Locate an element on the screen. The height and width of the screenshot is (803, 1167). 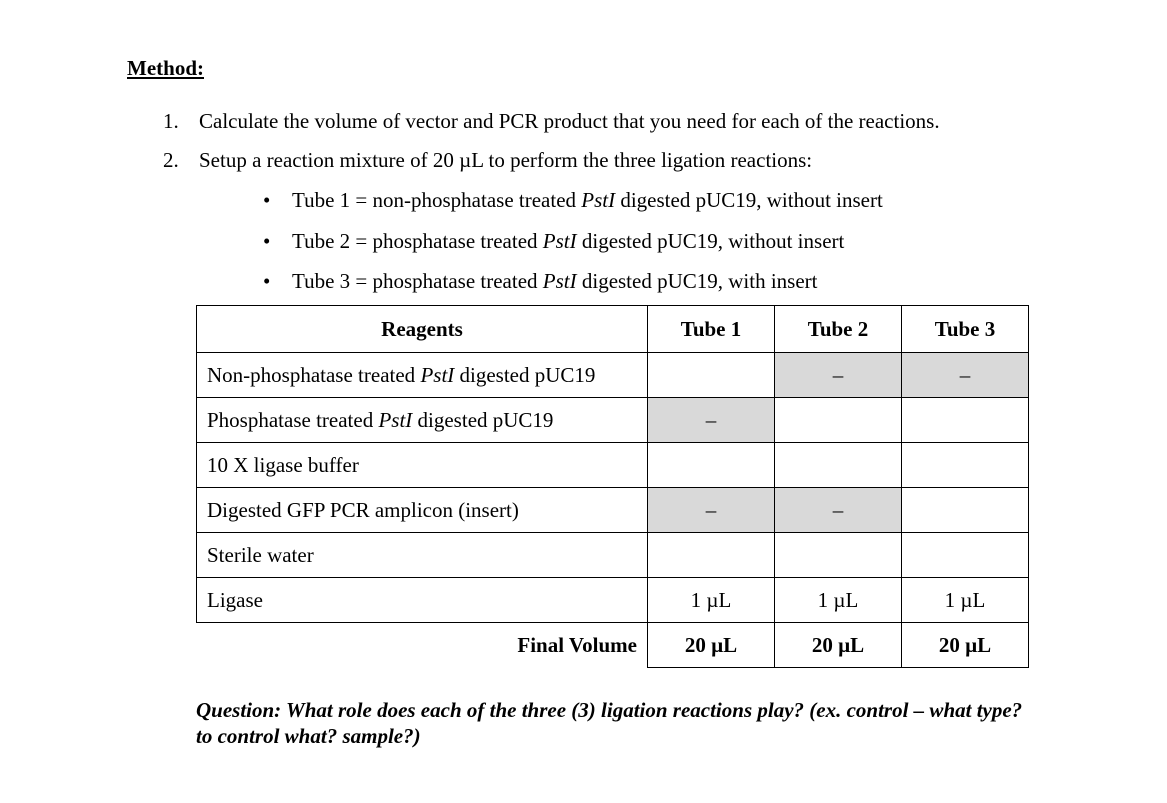
reagent-name: Phosphatase treated PstI digested pUC19 is located at coordinates (422, 420).